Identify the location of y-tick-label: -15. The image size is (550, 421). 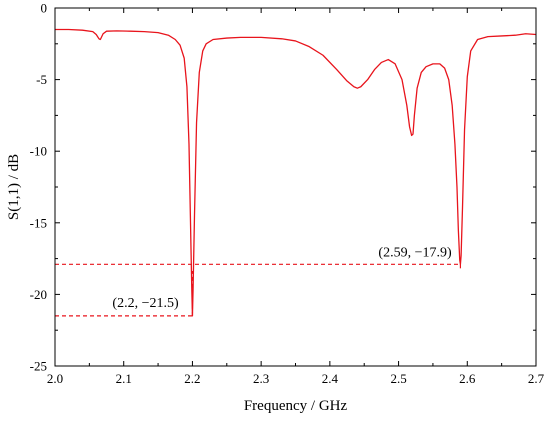
(38, 222).